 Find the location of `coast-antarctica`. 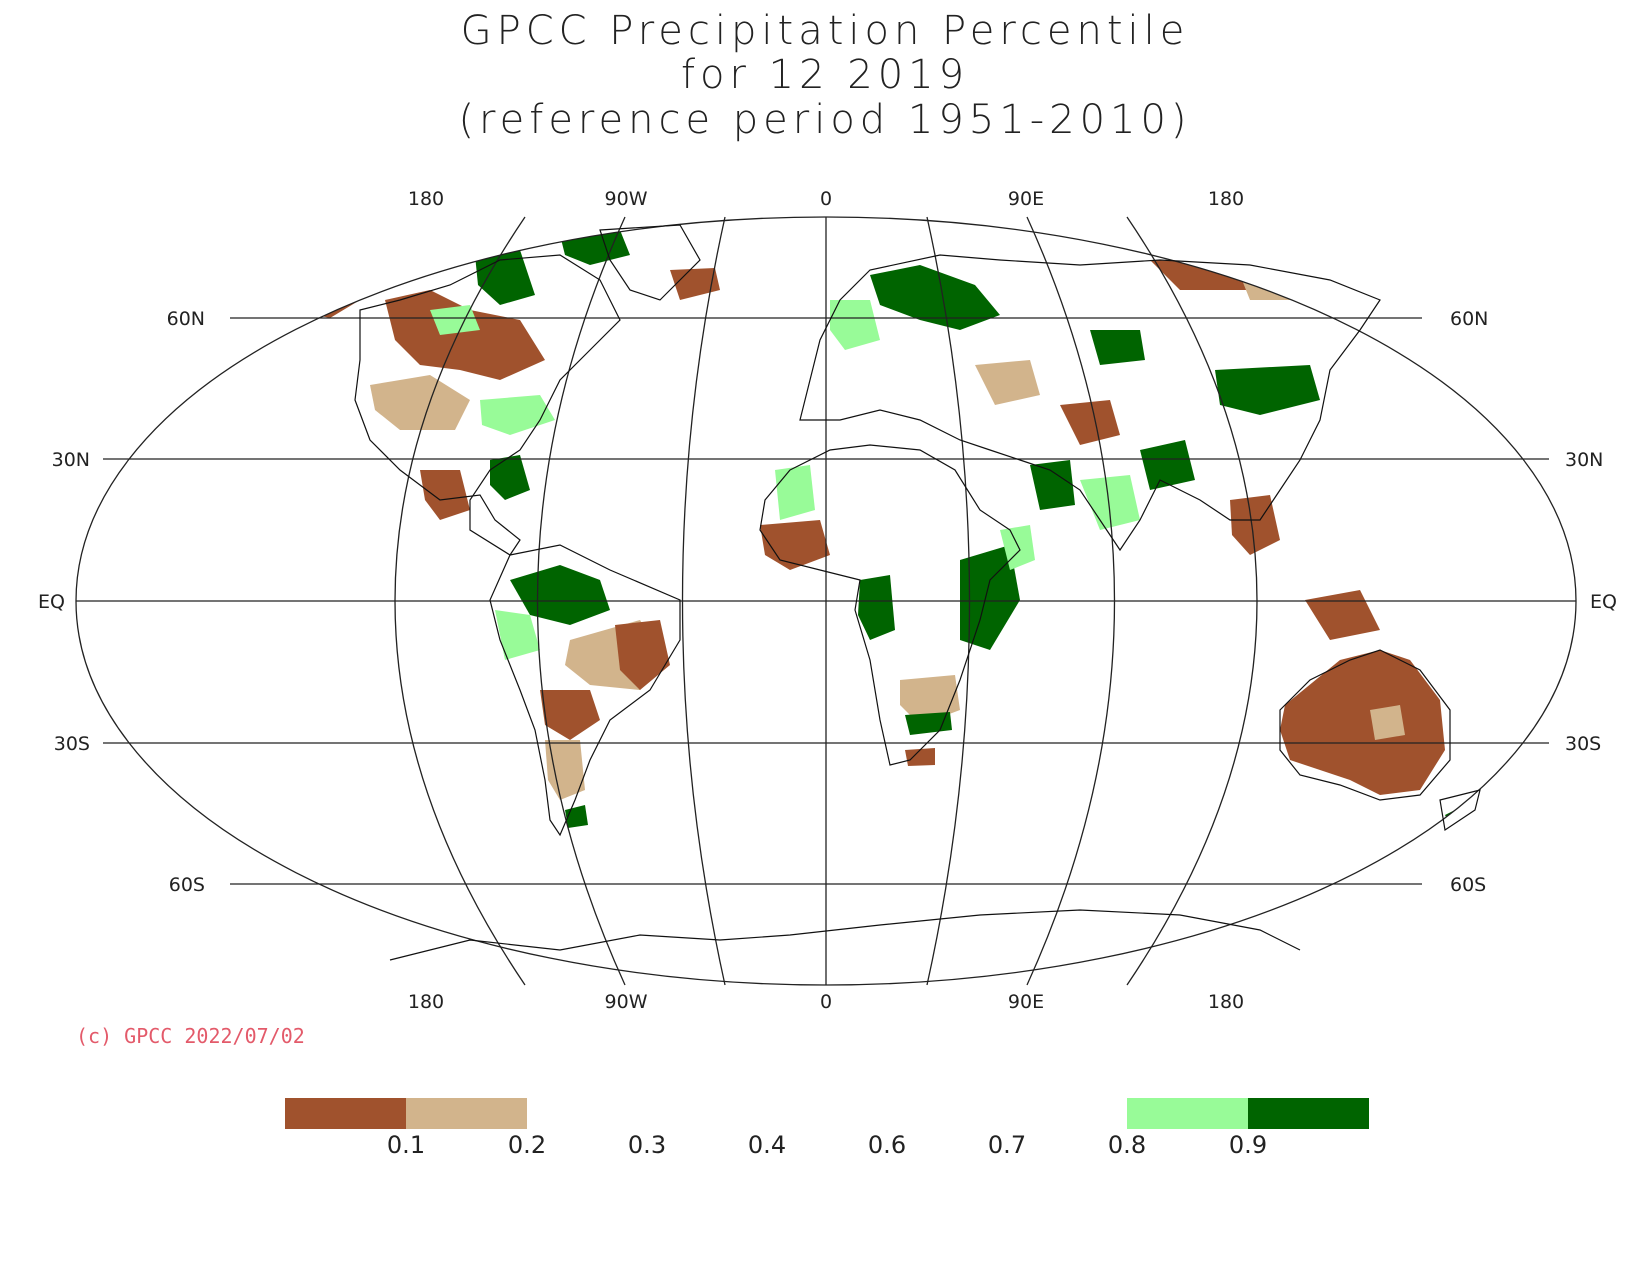

coast-antarctica is located at coordinates (845, 935).